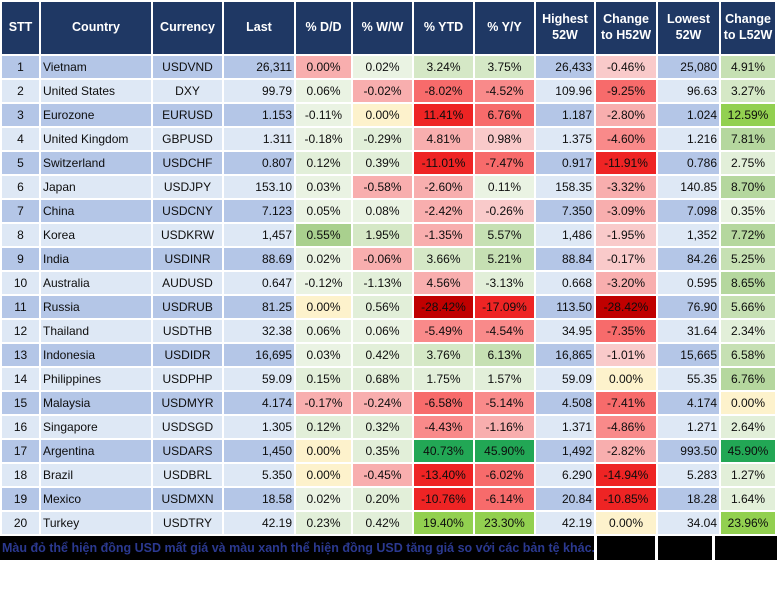 The height and width of the screenshot is (602, 777). I want to click on cell-chg_l52w: 45.90%, so click(748, 451).